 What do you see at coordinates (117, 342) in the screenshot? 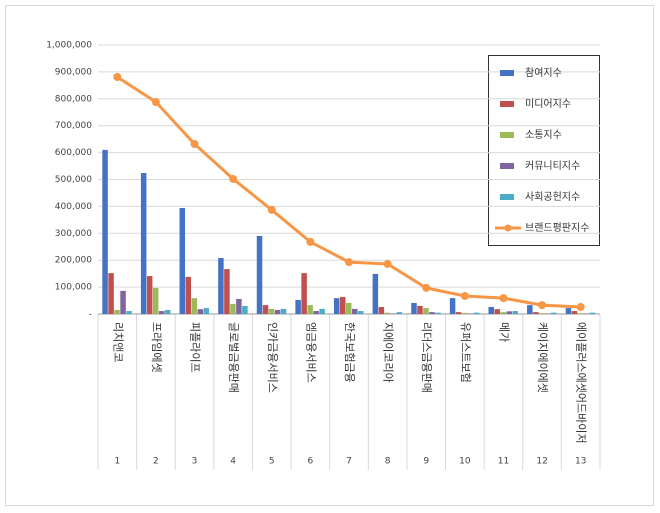
I see `x-tick-label: 리치앤코` at bounding box center [117, 342].